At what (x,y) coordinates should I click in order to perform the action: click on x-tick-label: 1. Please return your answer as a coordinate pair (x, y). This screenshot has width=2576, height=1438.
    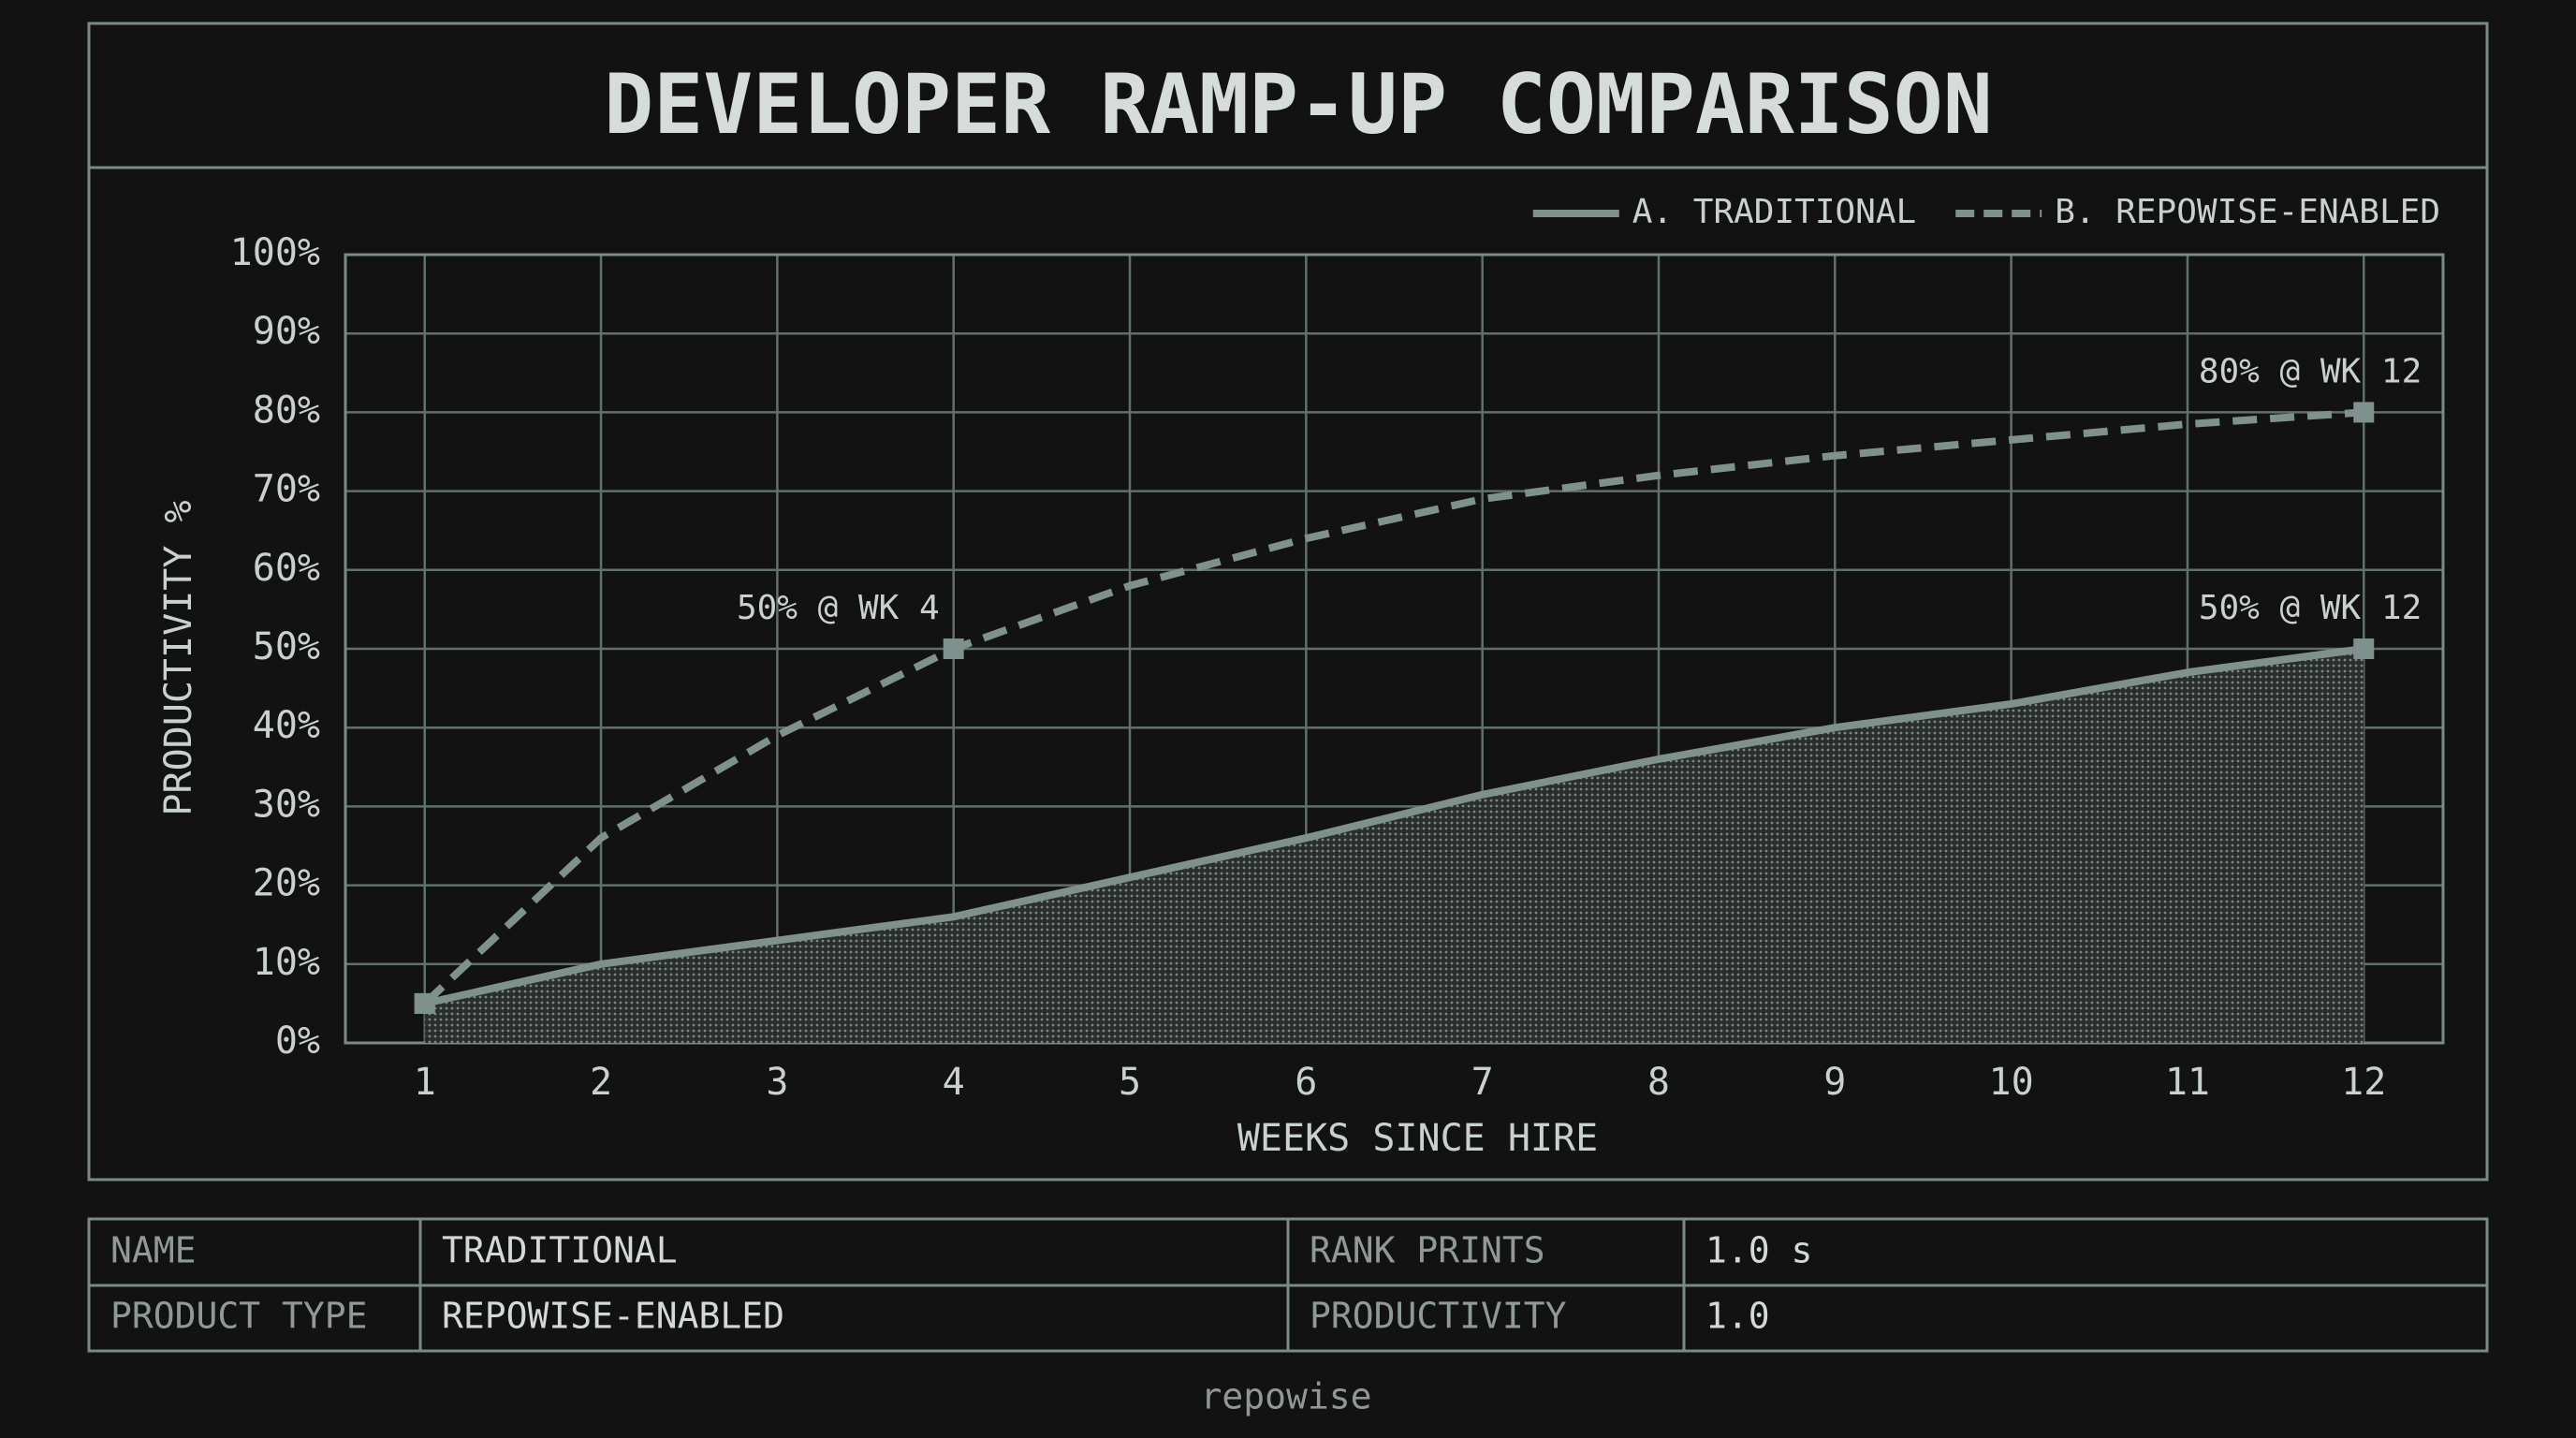
    Looking at the image, I should click on (425, 1082).